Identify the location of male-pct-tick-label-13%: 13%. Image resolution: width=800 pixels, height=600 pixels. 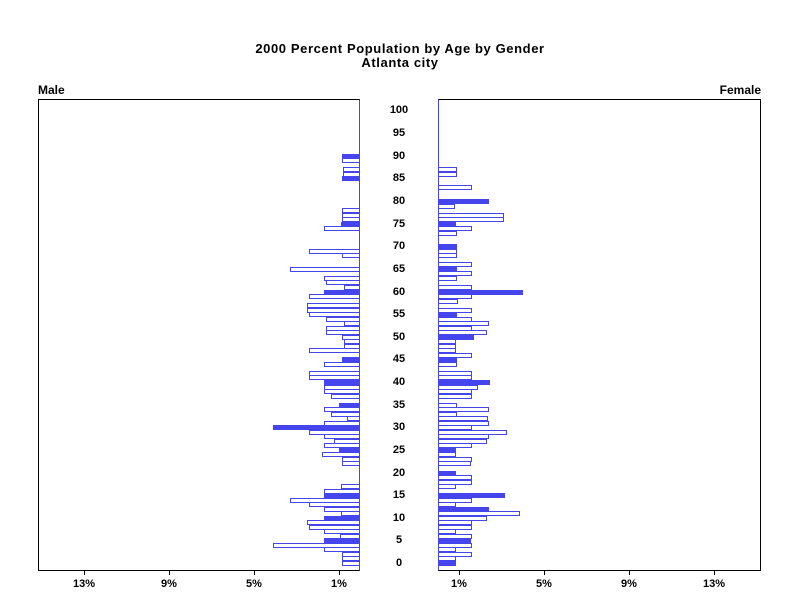
(84, 584).